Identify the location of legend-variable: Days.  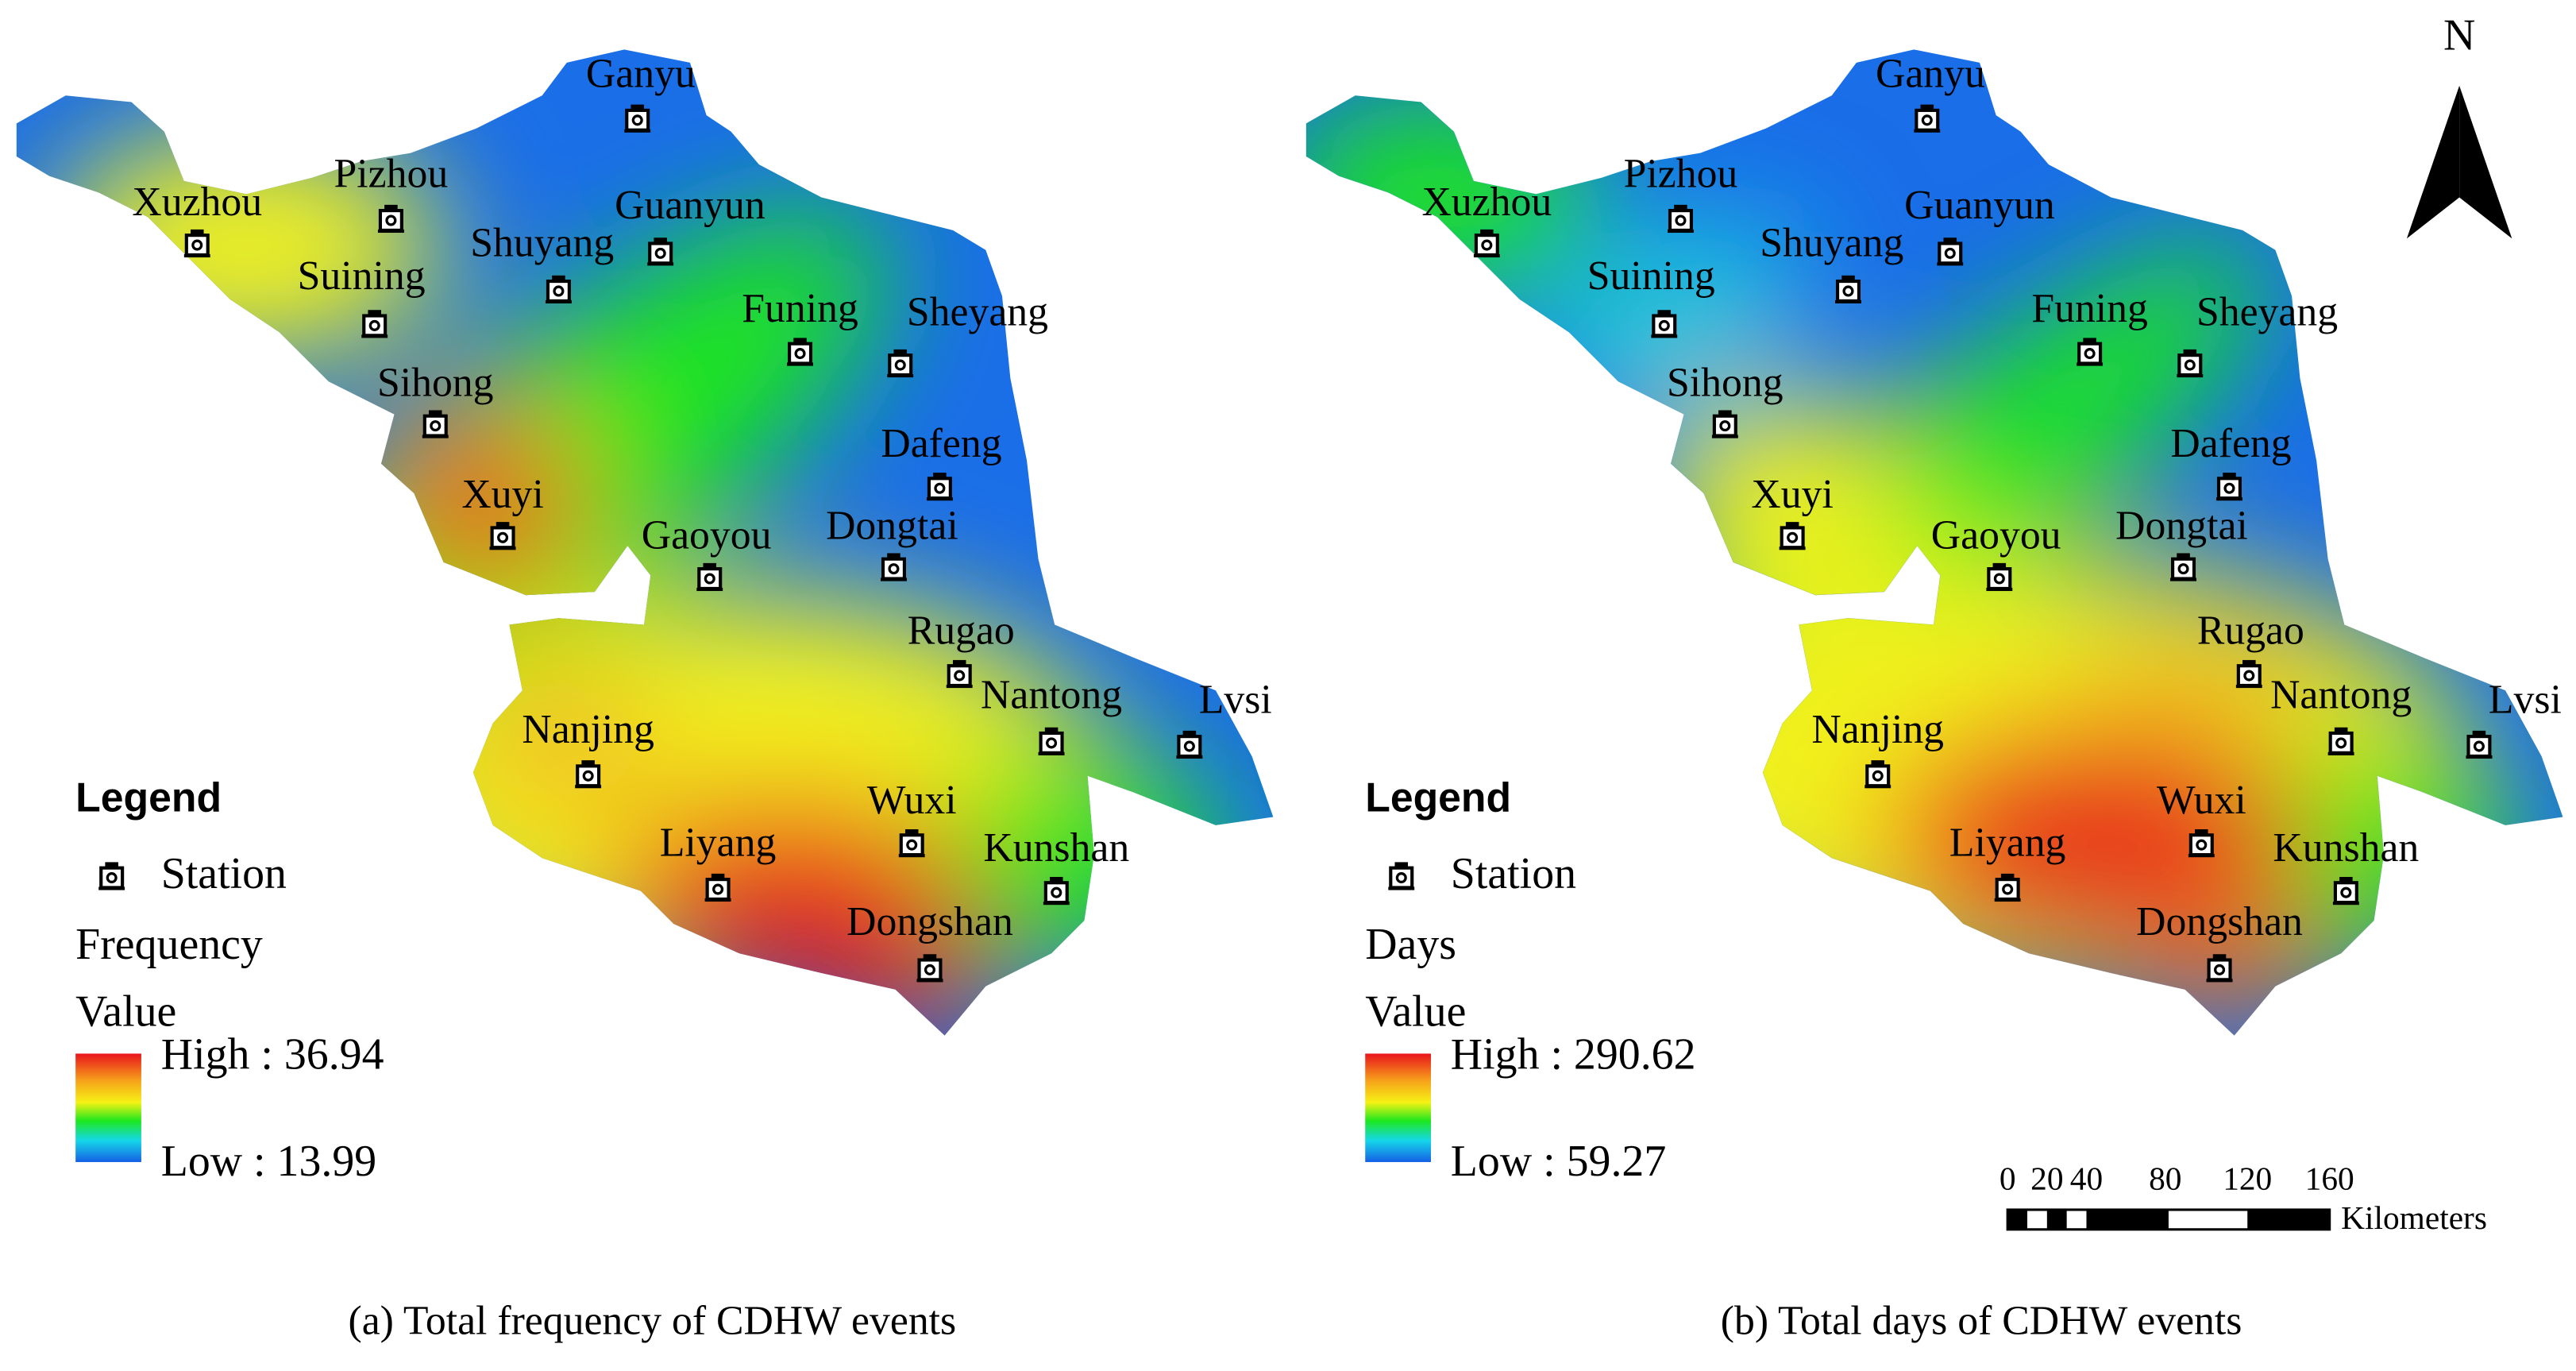
(1410, 944).